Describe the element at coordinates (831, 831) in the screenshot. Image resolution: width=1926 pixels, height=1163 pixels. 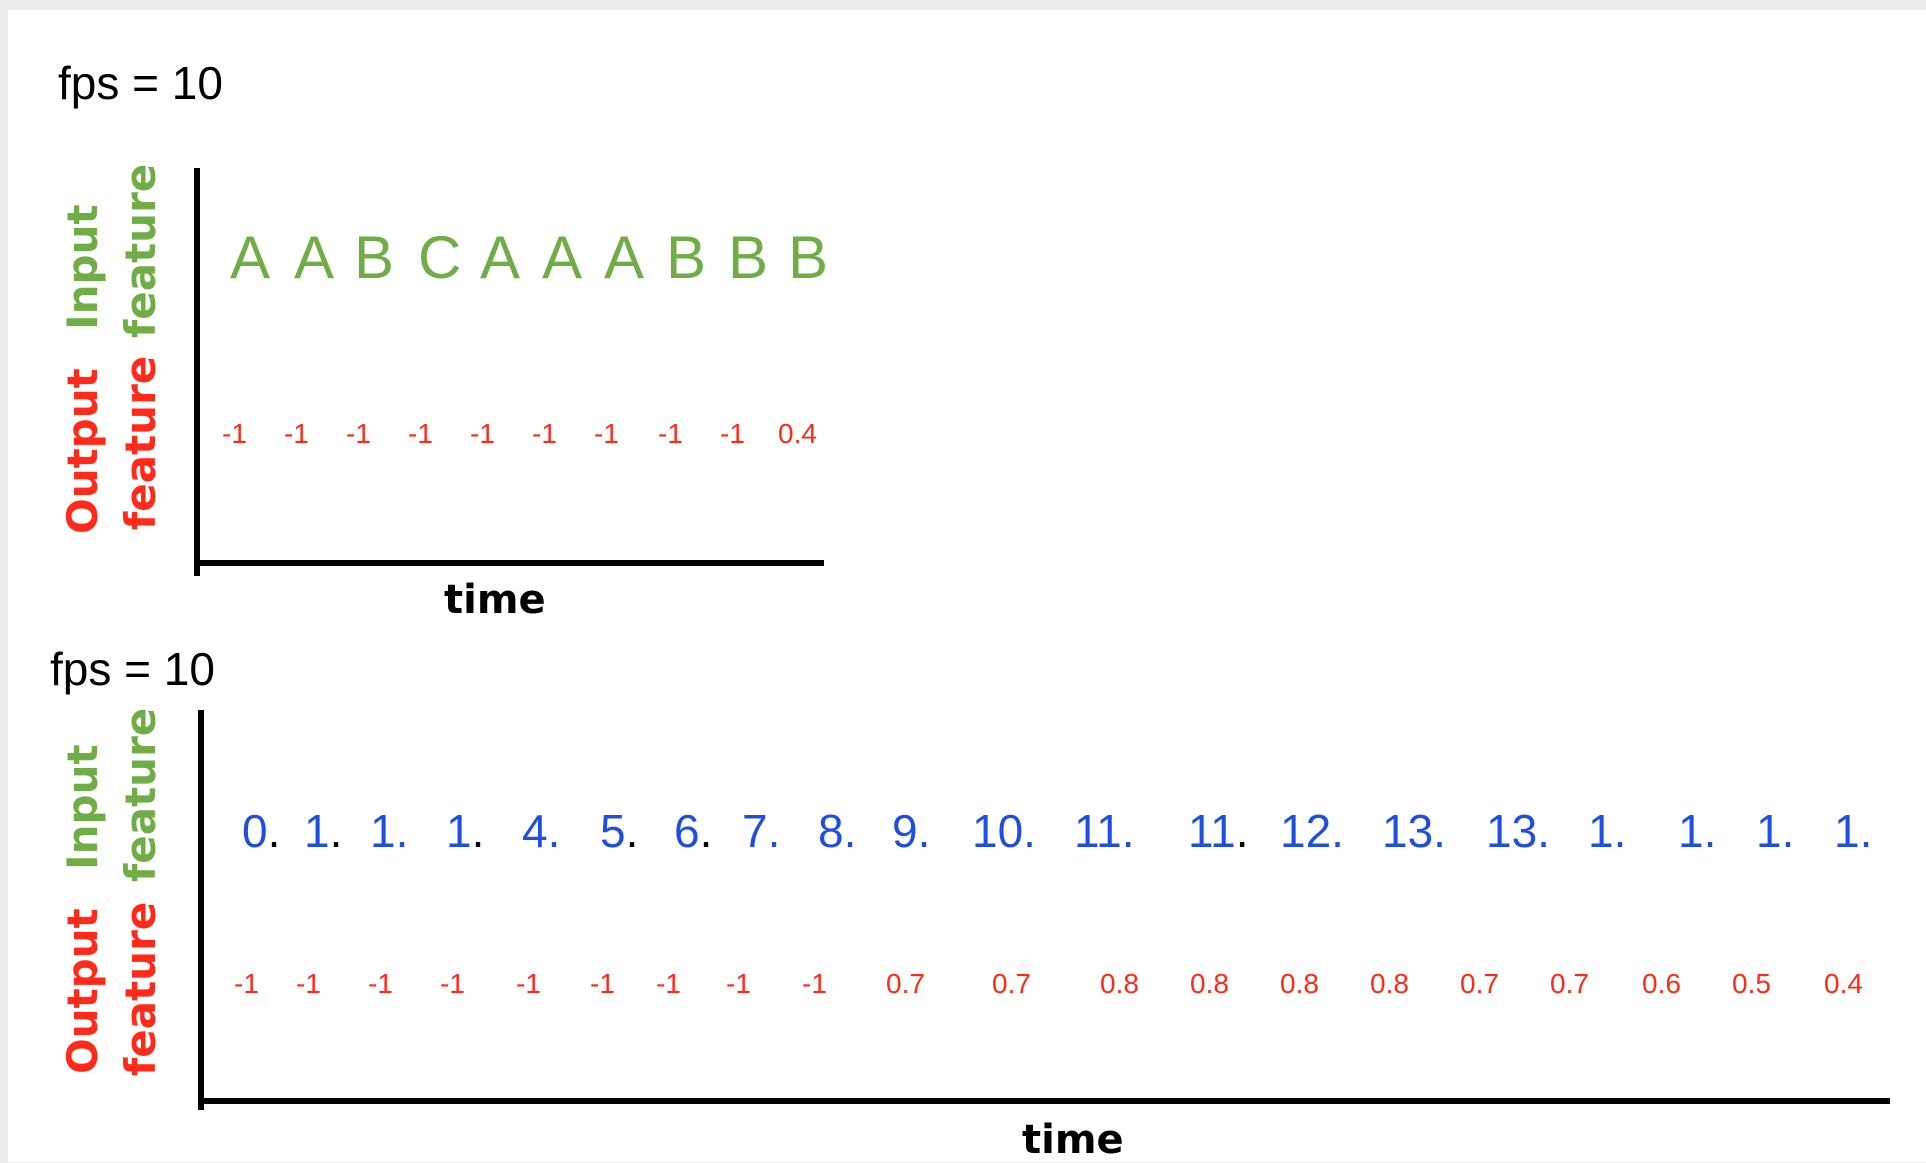
I see `input-number-value: 8` at that location.